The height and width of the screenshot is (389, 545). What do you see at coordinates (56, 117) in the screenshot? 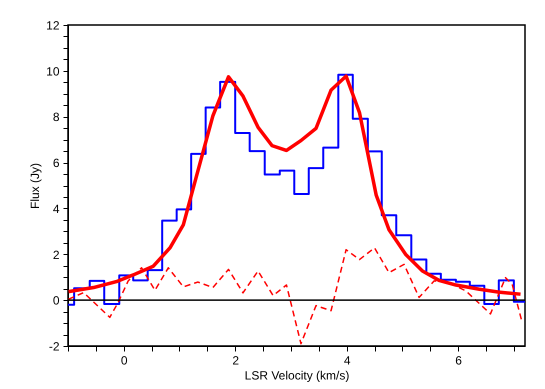
I see `y-tick-label: 8` at bounding box center [56, 117].